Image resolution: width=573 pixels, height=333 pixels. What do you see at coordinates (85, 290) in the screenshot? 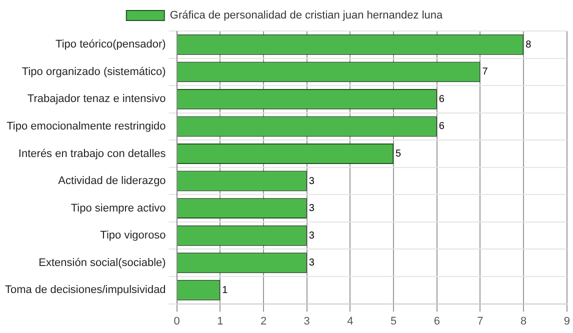
I see `y-tick-label: Toma de decisiones/impulsividad` at bounding box center [85, 290].